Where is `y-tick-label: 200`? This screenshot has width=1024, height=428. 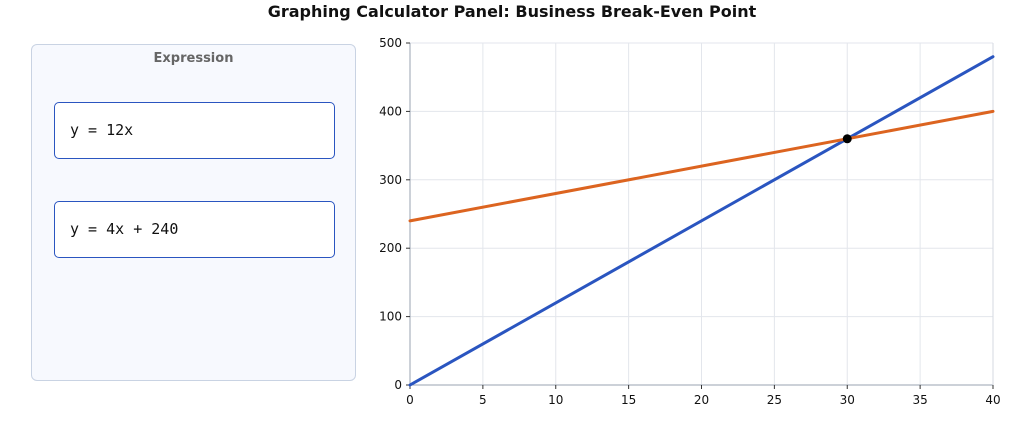 y-tick-label: 200 is located at coordinates (390, 248).